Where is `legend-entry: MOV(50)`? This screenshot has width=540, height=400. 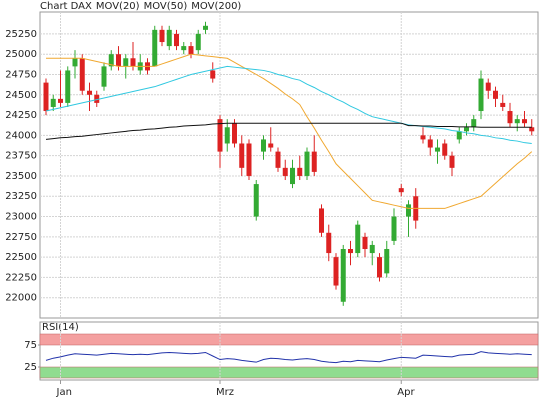 legend-entry: MOV(50) is located at coordinates (166, 6).